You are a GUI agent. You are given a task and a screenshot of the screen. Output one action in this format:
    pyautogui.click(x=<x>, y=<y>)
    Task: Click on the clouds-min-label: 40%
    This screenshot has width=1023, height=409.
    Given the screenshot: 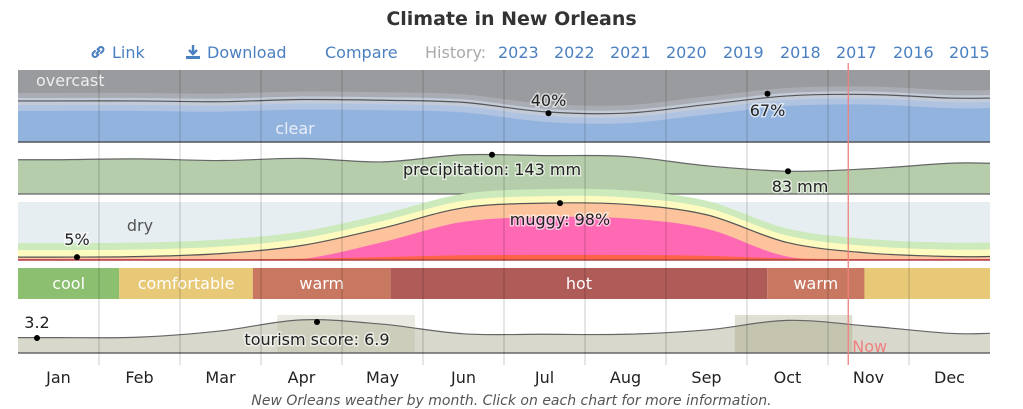 What is the action you would take?
    pyautogui.click(x=549, y=100)
    